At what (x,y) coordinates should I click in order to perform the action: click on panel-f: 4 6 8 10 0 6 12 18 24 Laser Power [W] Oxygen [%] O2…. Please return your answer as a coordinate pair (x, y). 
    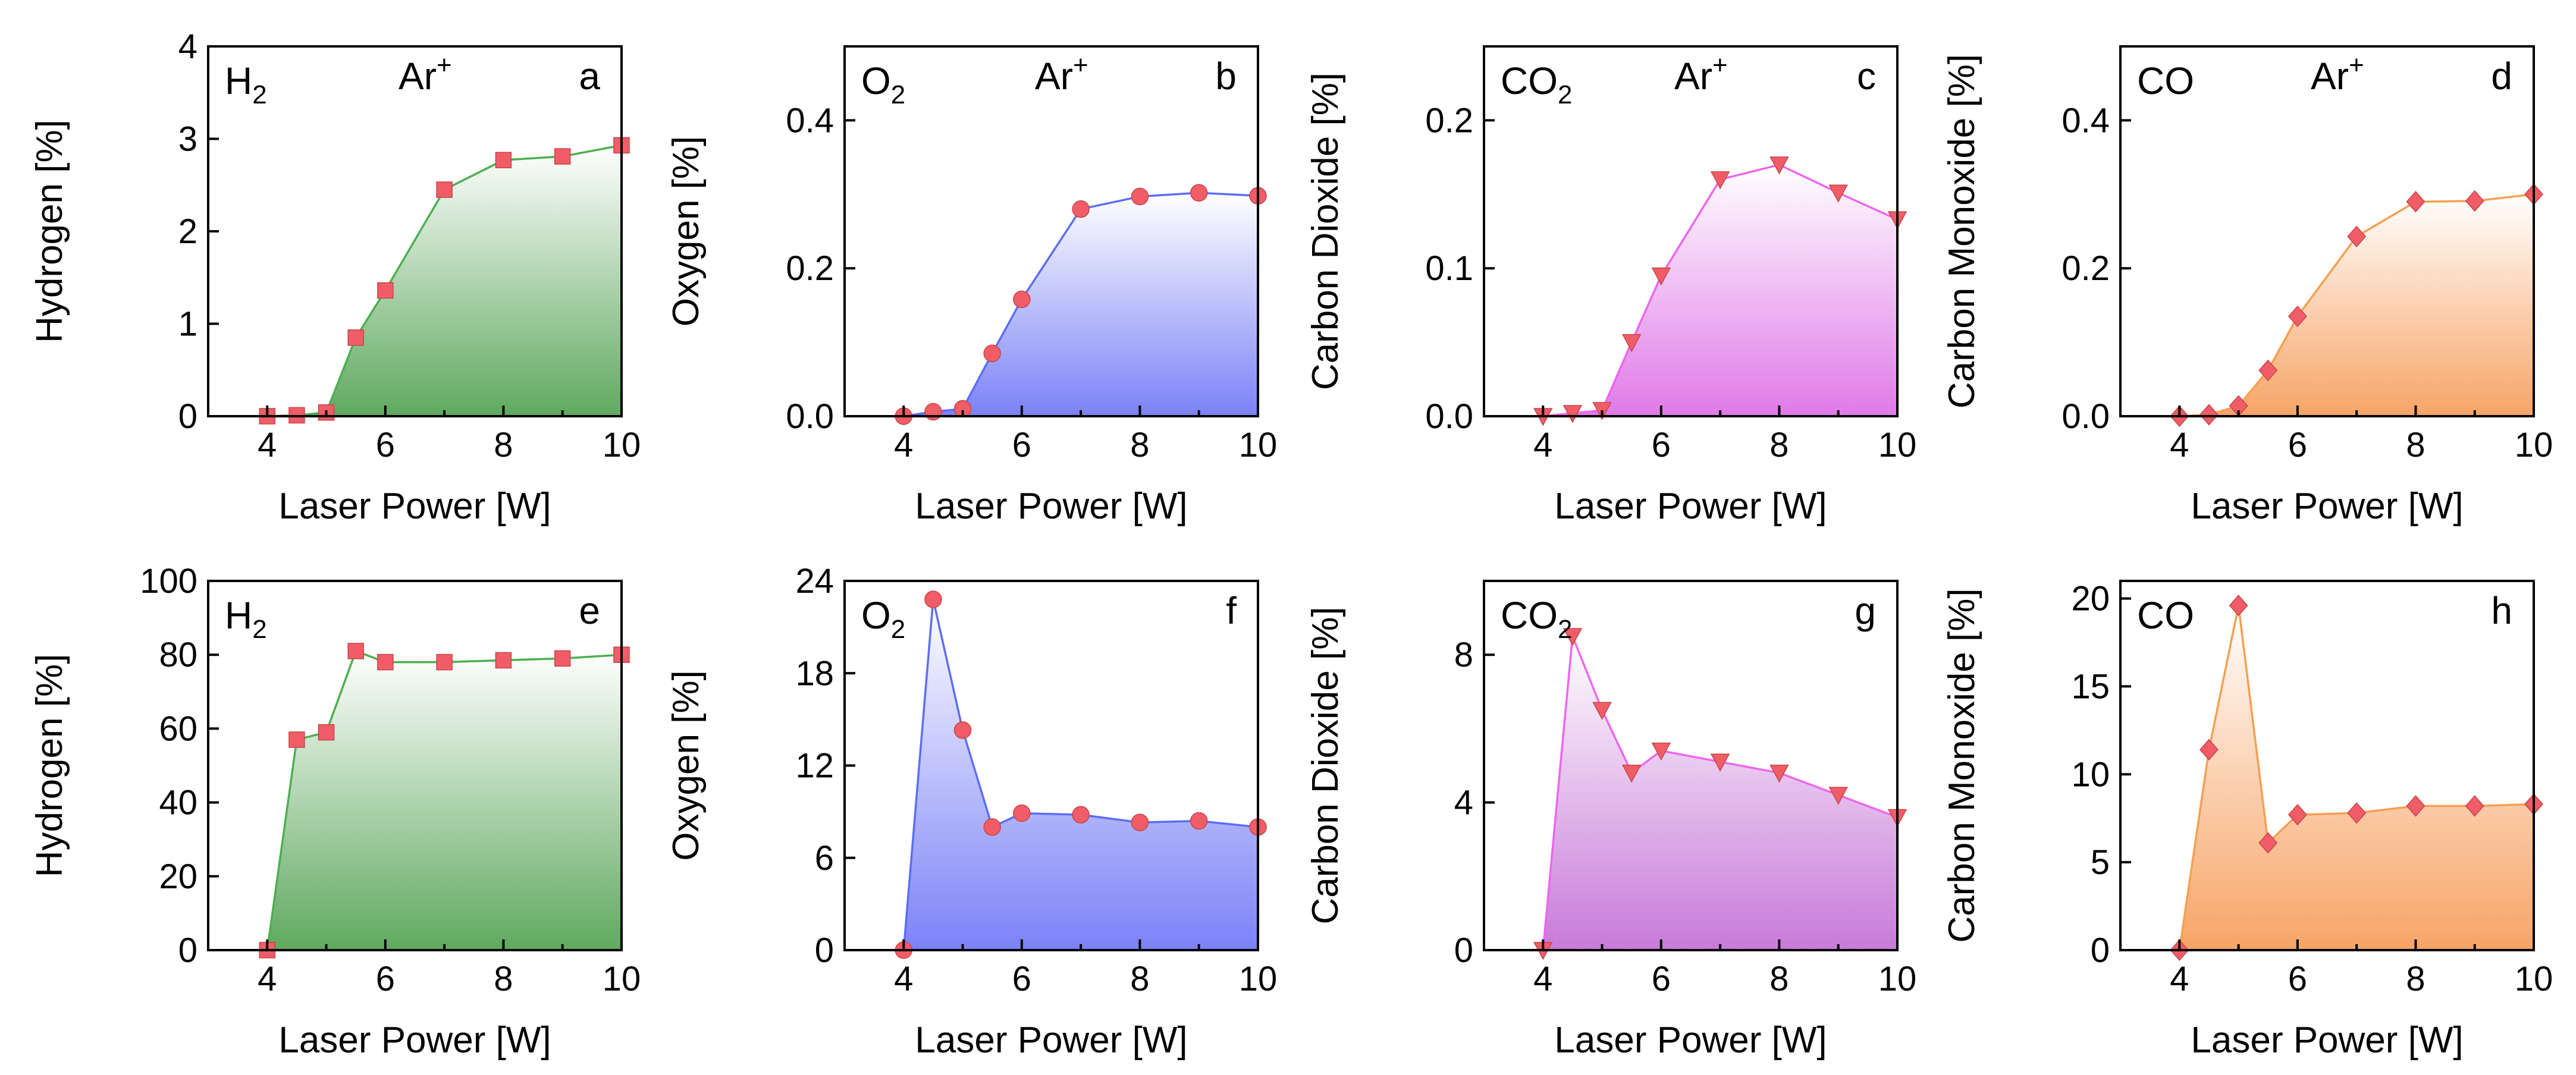
    Looking at the image, I should click on (971, 812).